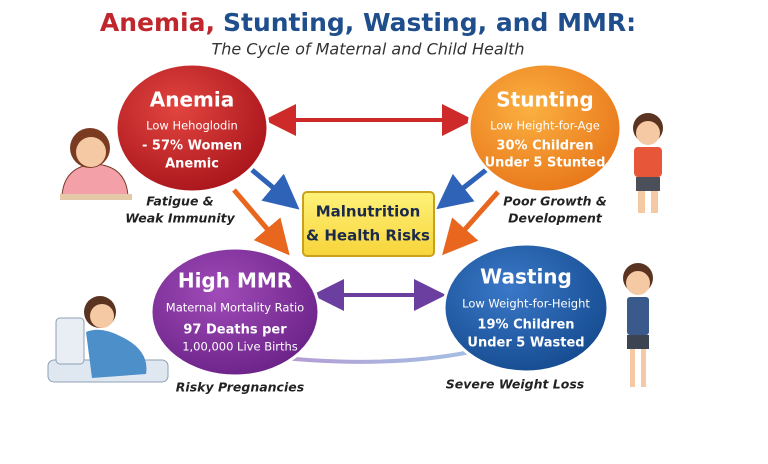 The image size is (768, 464). I want to click on thin-boy-illustration, so click(638, 325).